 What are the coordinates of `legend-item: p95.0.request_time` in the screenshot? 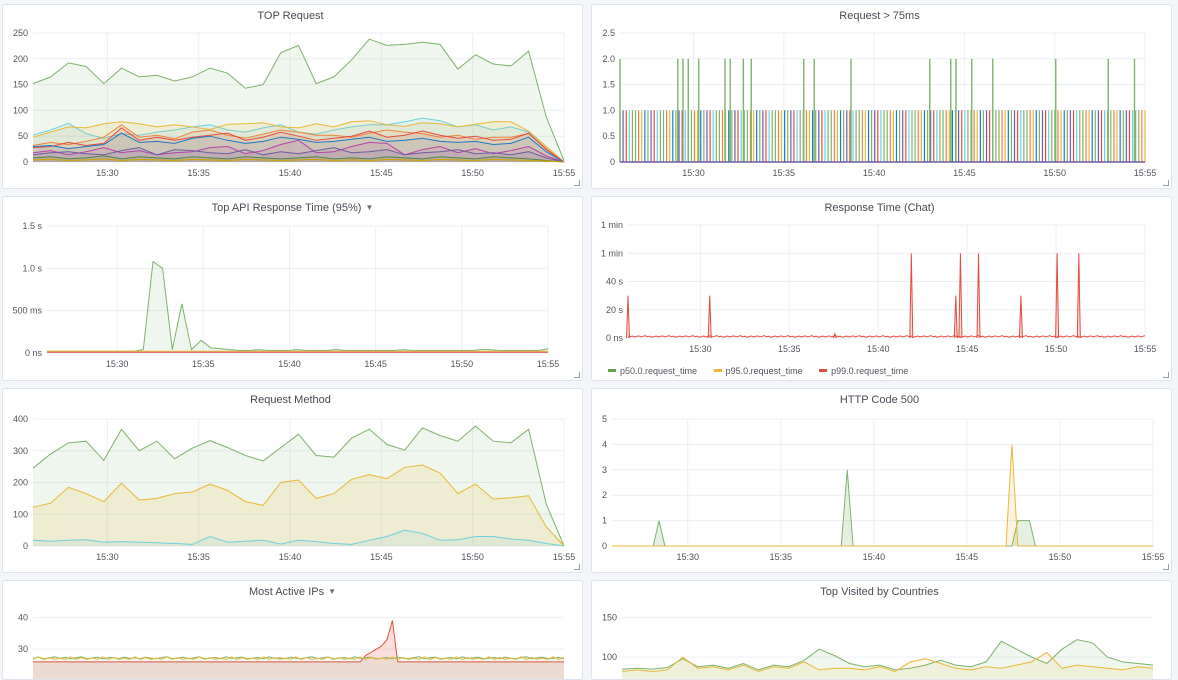 It's located at (758, 371).